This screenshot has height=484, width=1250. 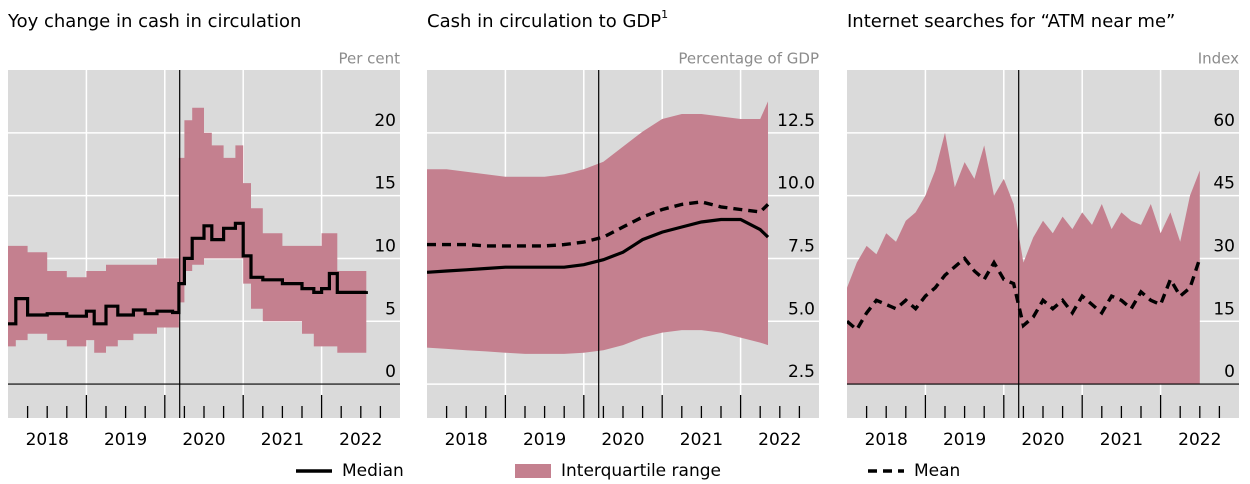 What do you see at coordinates (369, 59) in the screenshot?
I see `unit-label: Per cent` at bounding box center [369, 59].